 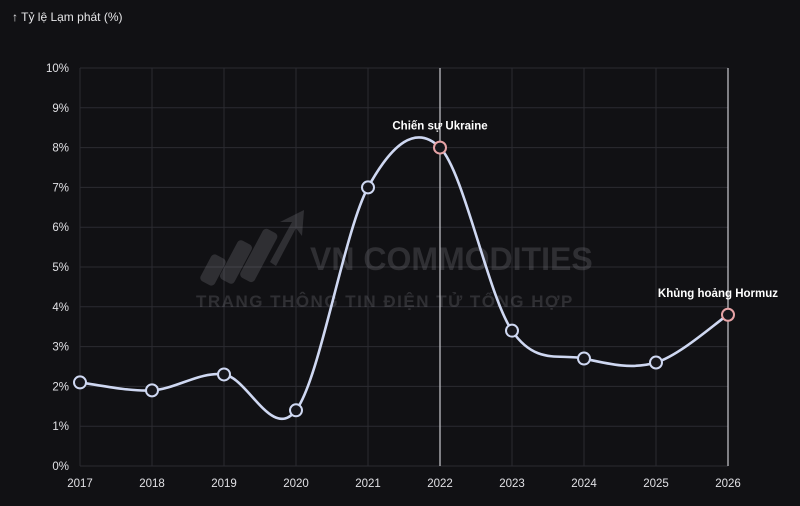 I want to click on x-tick-label: 2023, so click(x=512, y=484).